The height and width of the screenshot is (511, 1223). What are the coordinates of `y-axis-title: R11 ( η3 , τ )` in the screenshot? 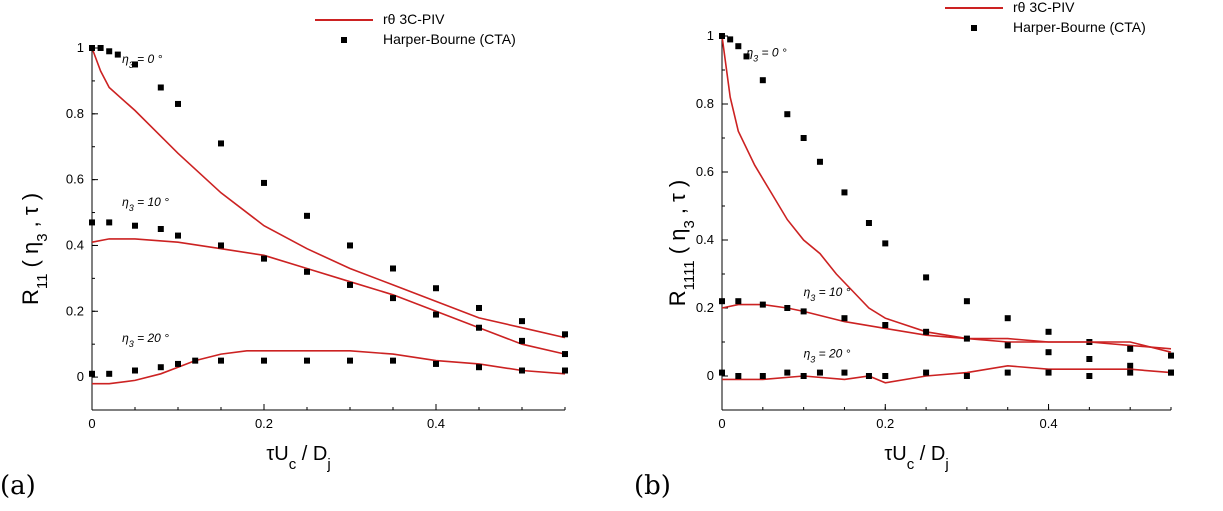 It's located at (34, 249).